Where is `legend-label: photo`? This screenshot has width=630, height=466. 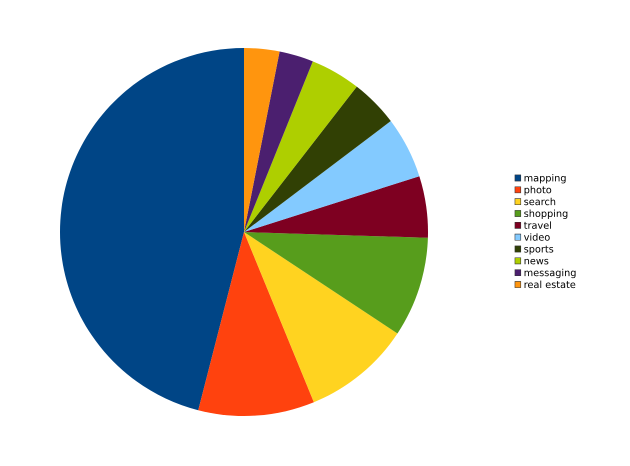
legend-label: photo is located at coordinates (538, 191).